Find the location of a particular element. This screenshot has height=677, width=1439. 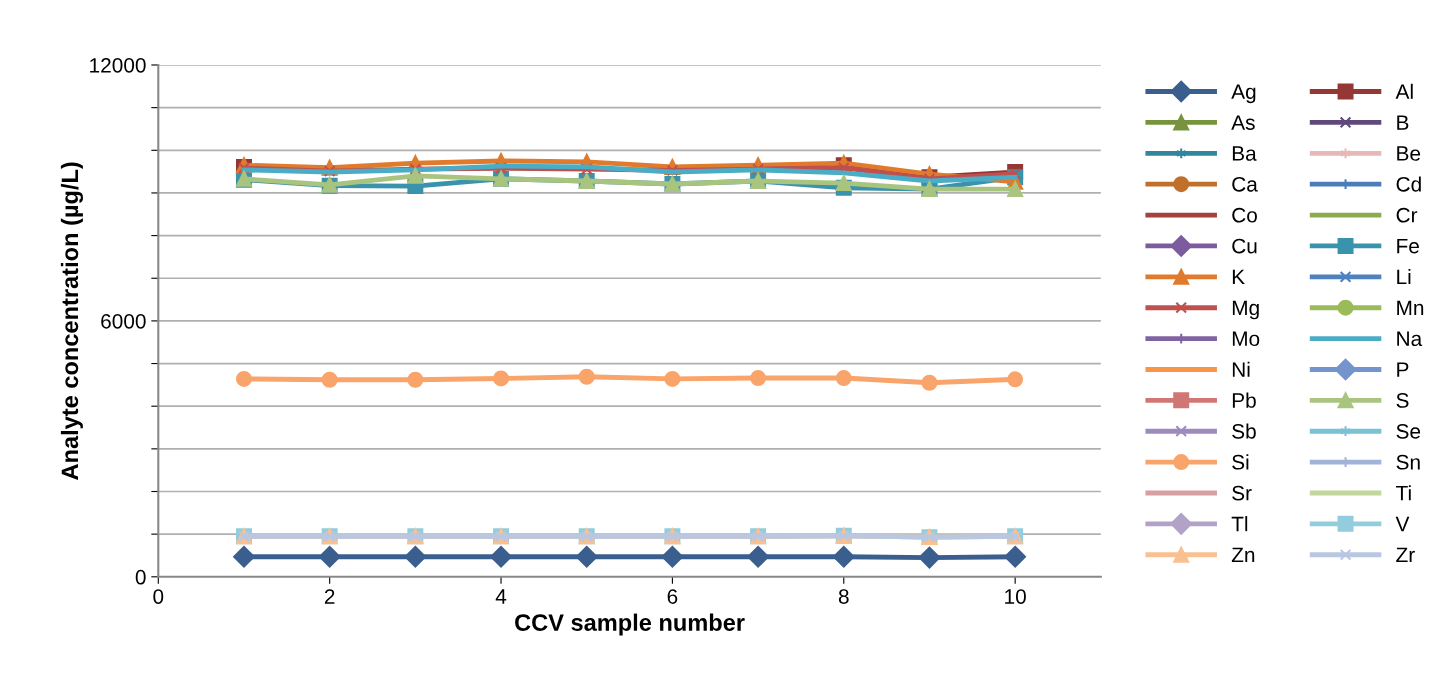

legend-label: Co is located at coordinates (1244, 215).